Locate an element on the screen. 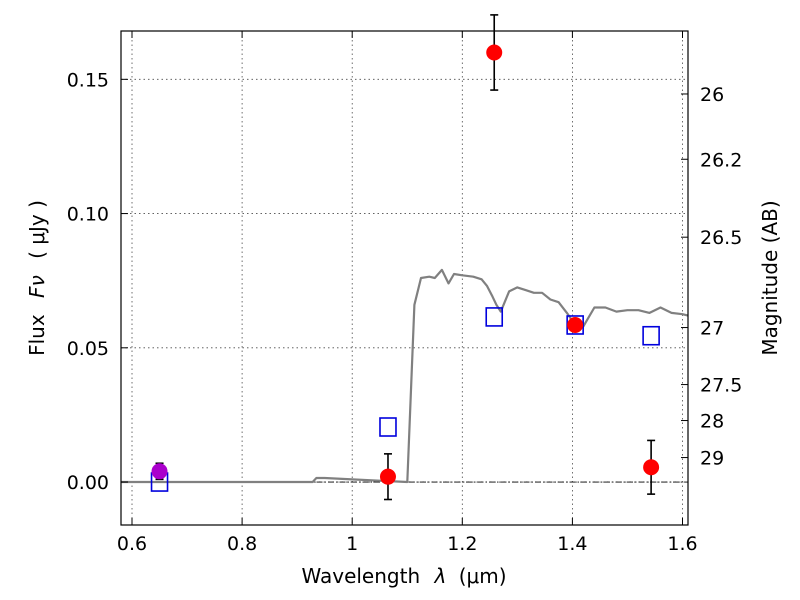 This screenshot has width=800, height=600. y2-tick-label: 29 is located at coordinates (712, 459).